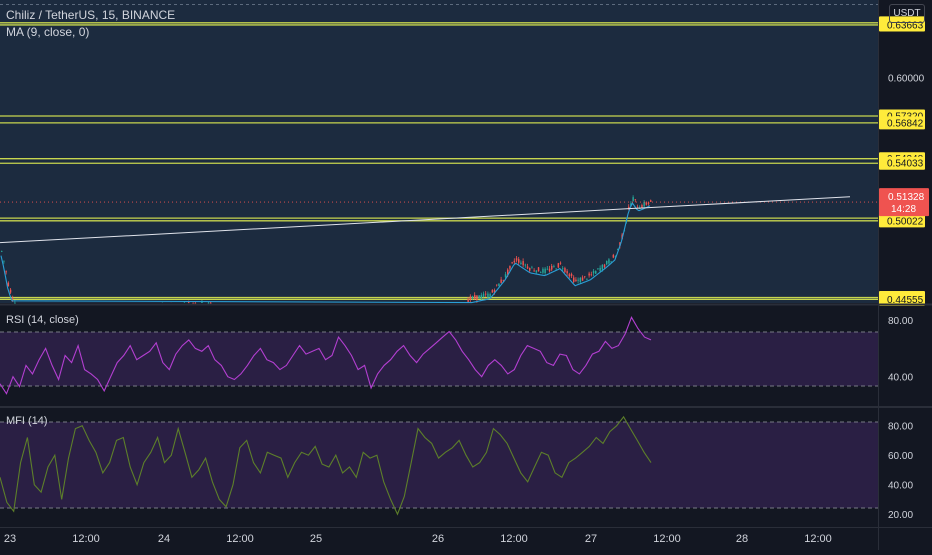  Describe the element at coordinates (900, 427) in the screenshot. I see `mfi-tick: 80.00` at that location.